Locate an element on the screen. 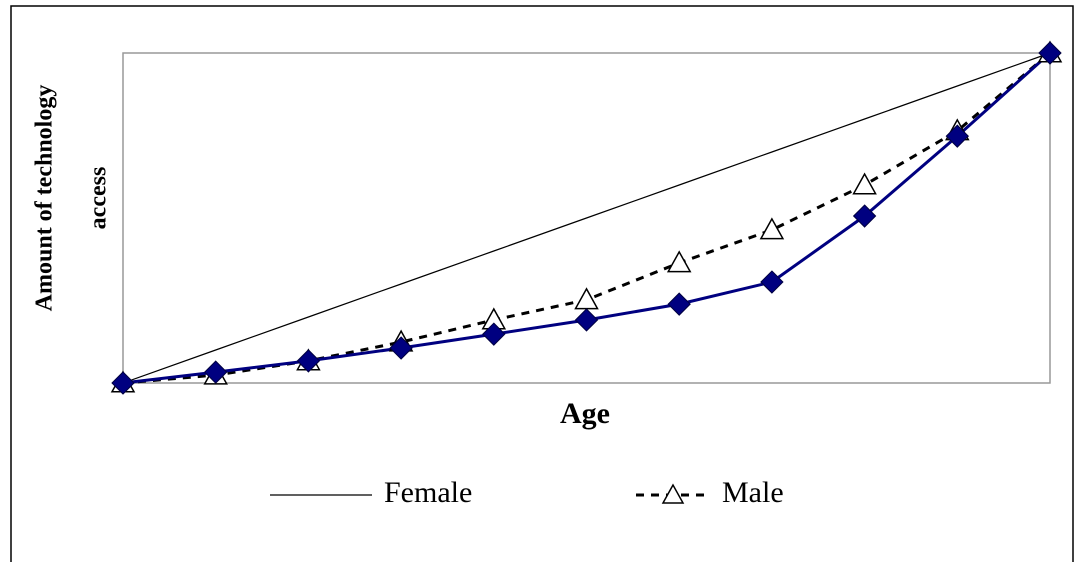 This screenshot has height=562, width=1078. legend-swatch is located at coordinates (673, 493).